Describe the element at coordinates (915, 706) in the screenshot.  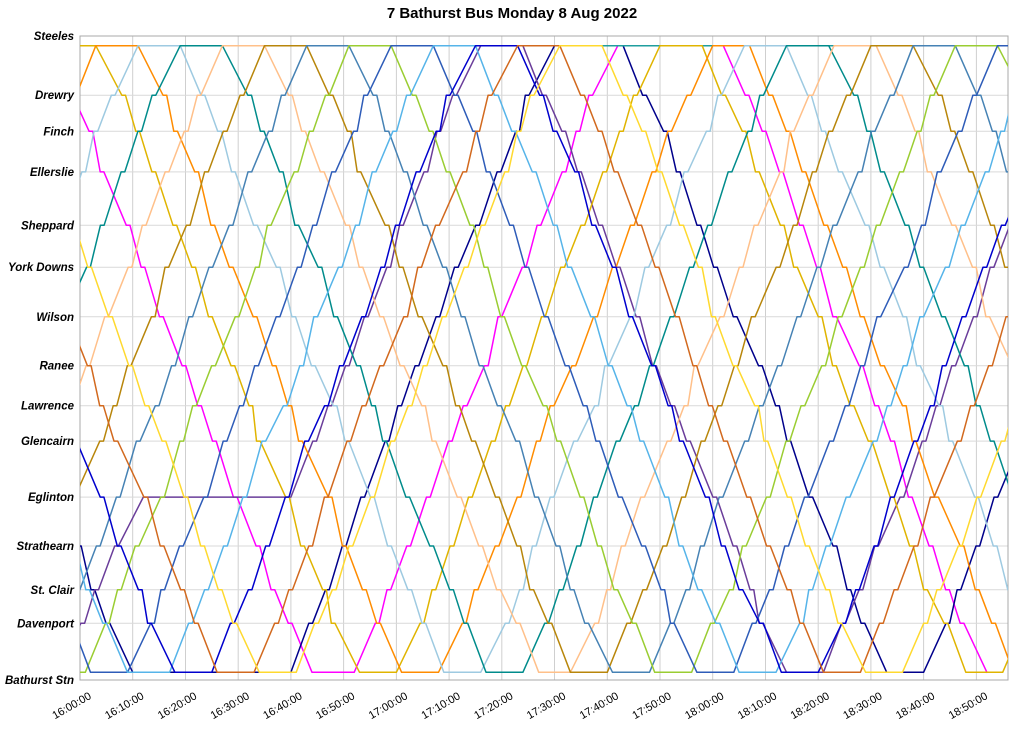
I see `time-tick-label: 18:40:00` at that location.